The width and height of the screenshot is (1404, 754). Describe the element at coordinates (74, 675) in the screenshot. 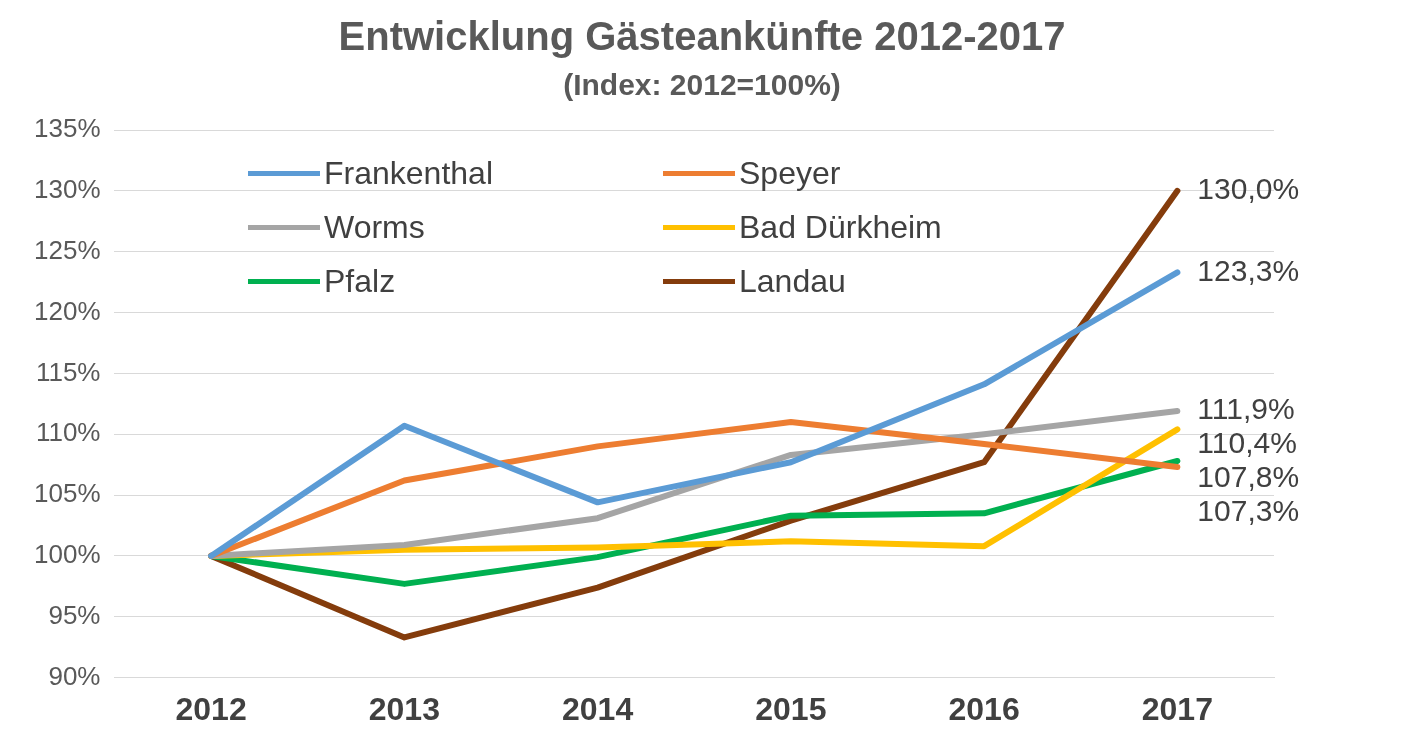

I see `y-tick-label: 90%` at that location.